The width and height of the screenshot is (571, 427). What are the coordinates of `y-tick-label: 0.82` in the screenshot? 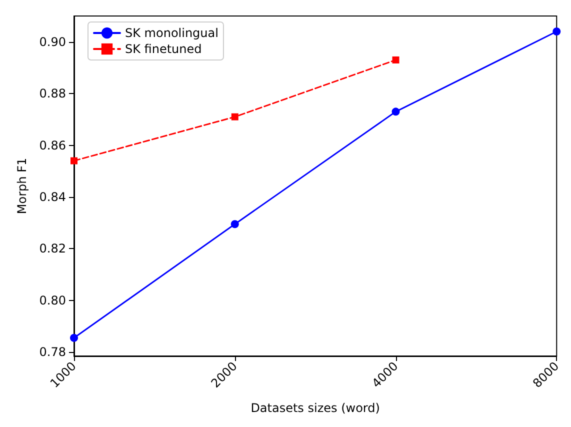 It's located at (52, 249).